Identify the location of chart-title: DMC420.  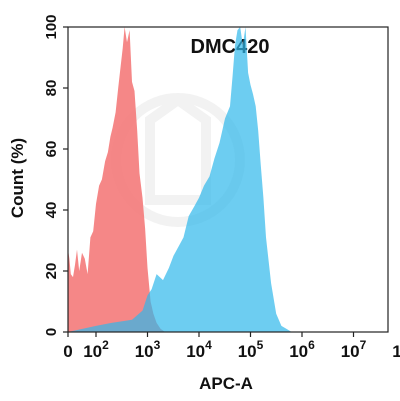
(230, 47).